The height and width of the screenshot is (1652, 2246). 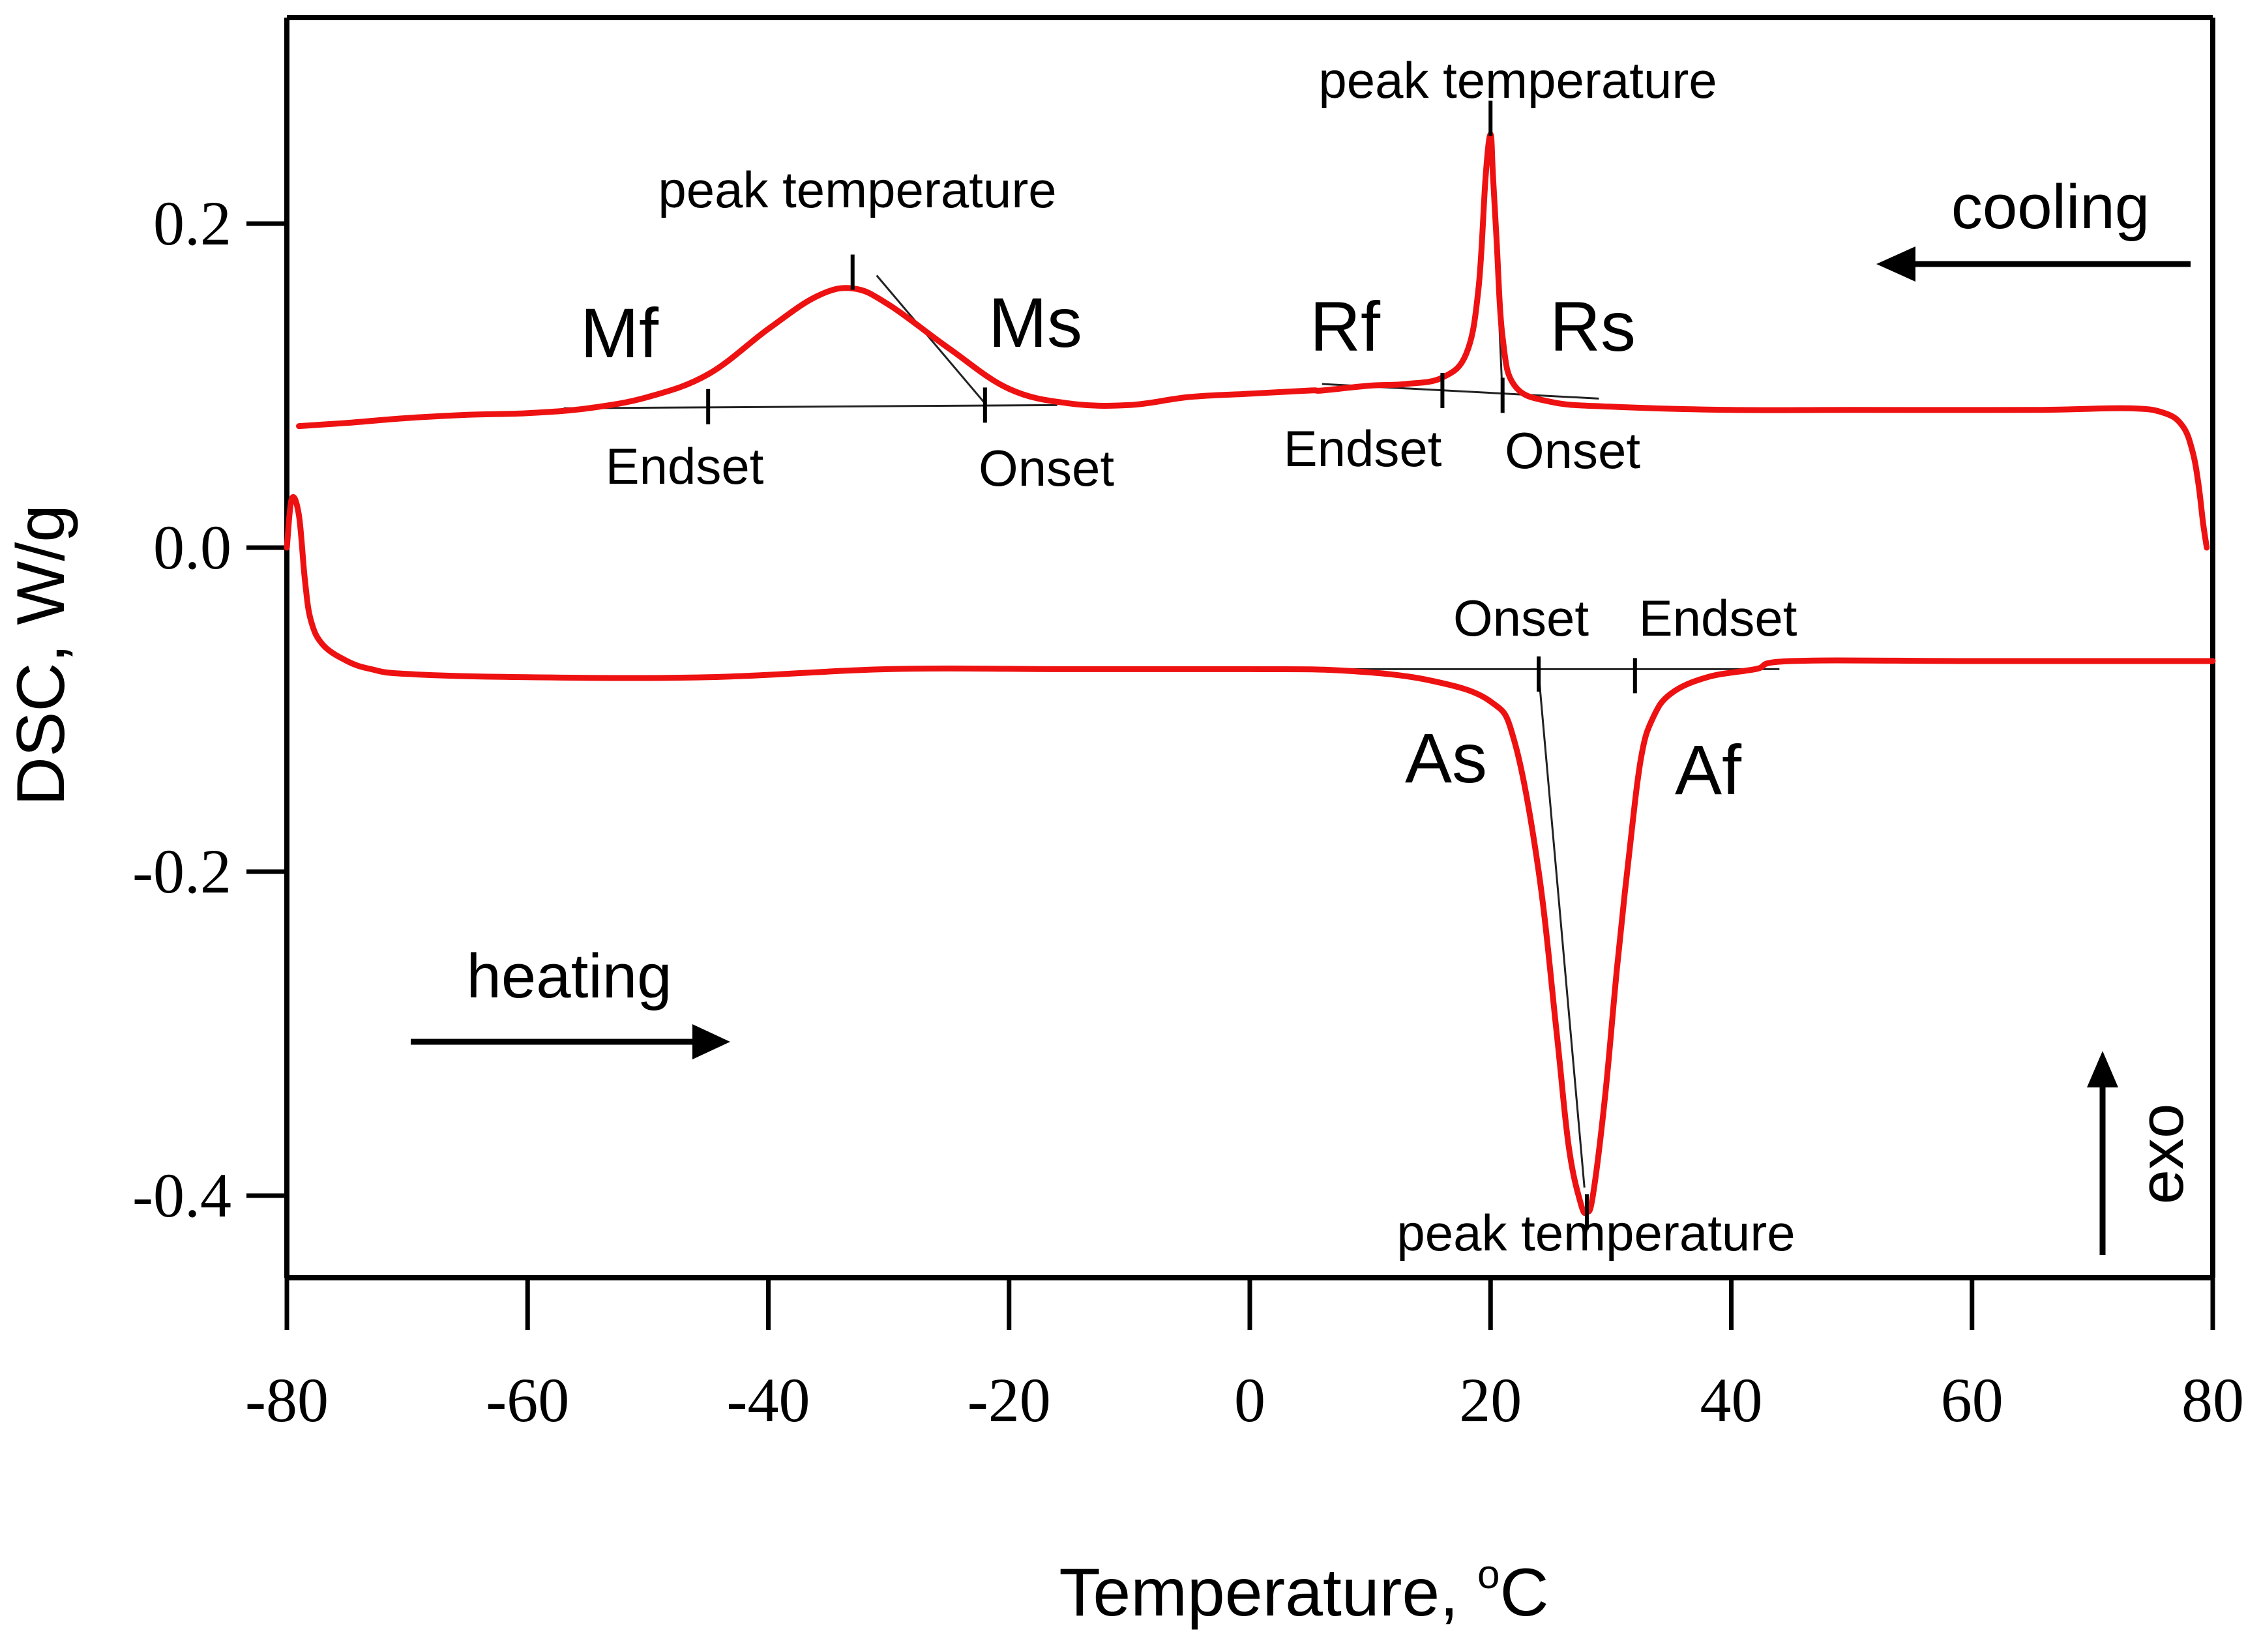 I want to click on x-axis-title-degree: o, so click(x=1488, y=1574).